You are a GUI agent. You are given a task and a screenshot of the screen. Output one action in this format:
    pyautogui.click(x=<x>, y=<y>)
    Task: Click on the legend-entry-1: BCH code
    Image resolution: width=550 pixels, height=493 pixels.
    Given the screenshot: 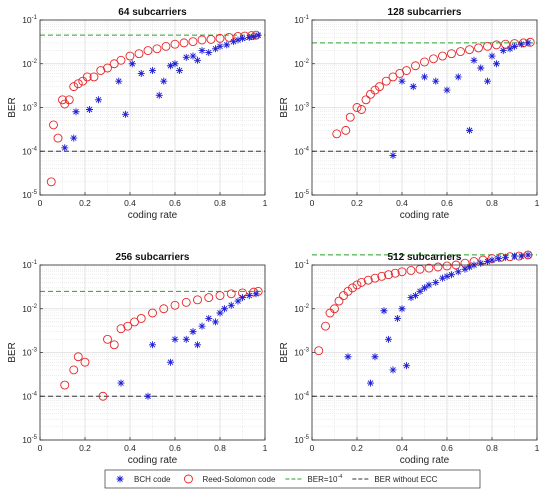 What is the action you would take?
    pyautogui.click(x=143, y=479)
    